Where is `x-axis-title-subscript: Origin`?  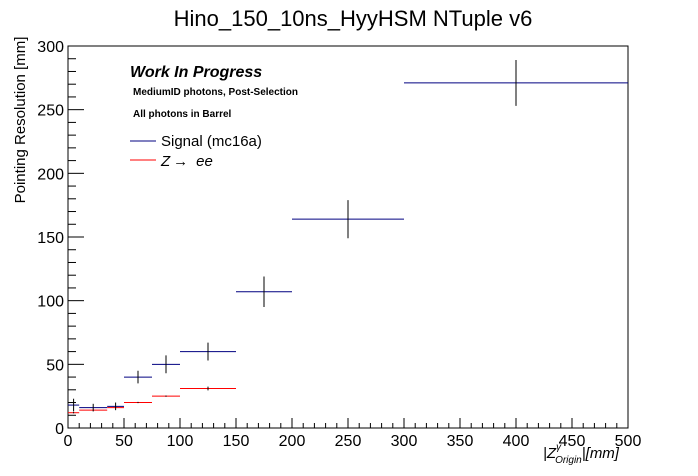
x-axis-title-subscript: Origin is located at coordinates (568, 460).